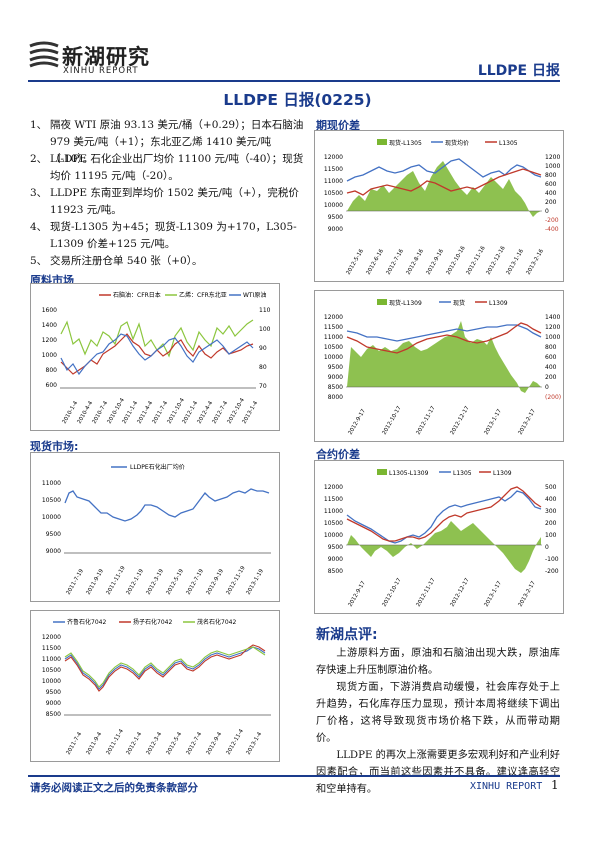 This screenshot has width=595, height=842. What do you see at coordinates (496, 260) in the screenshot?
I see `x-tick: 2012-12-16` at bounding box center [496, 260].